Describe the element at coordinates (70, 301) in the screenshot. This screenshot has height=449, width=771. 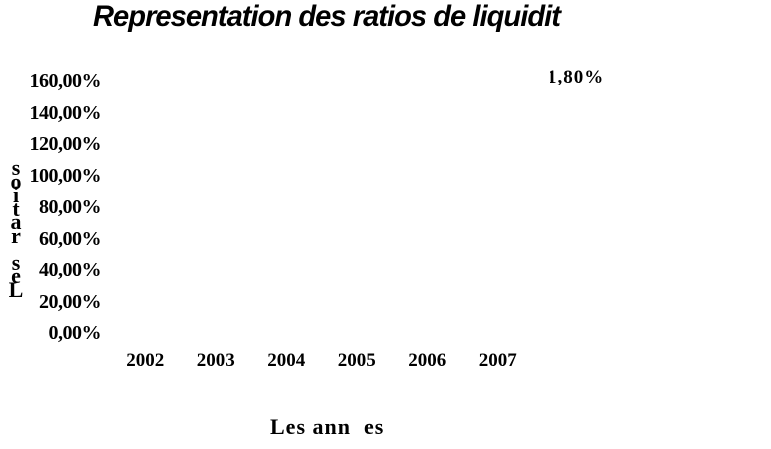
I see `y-tick-label: 20,00%` at that location.